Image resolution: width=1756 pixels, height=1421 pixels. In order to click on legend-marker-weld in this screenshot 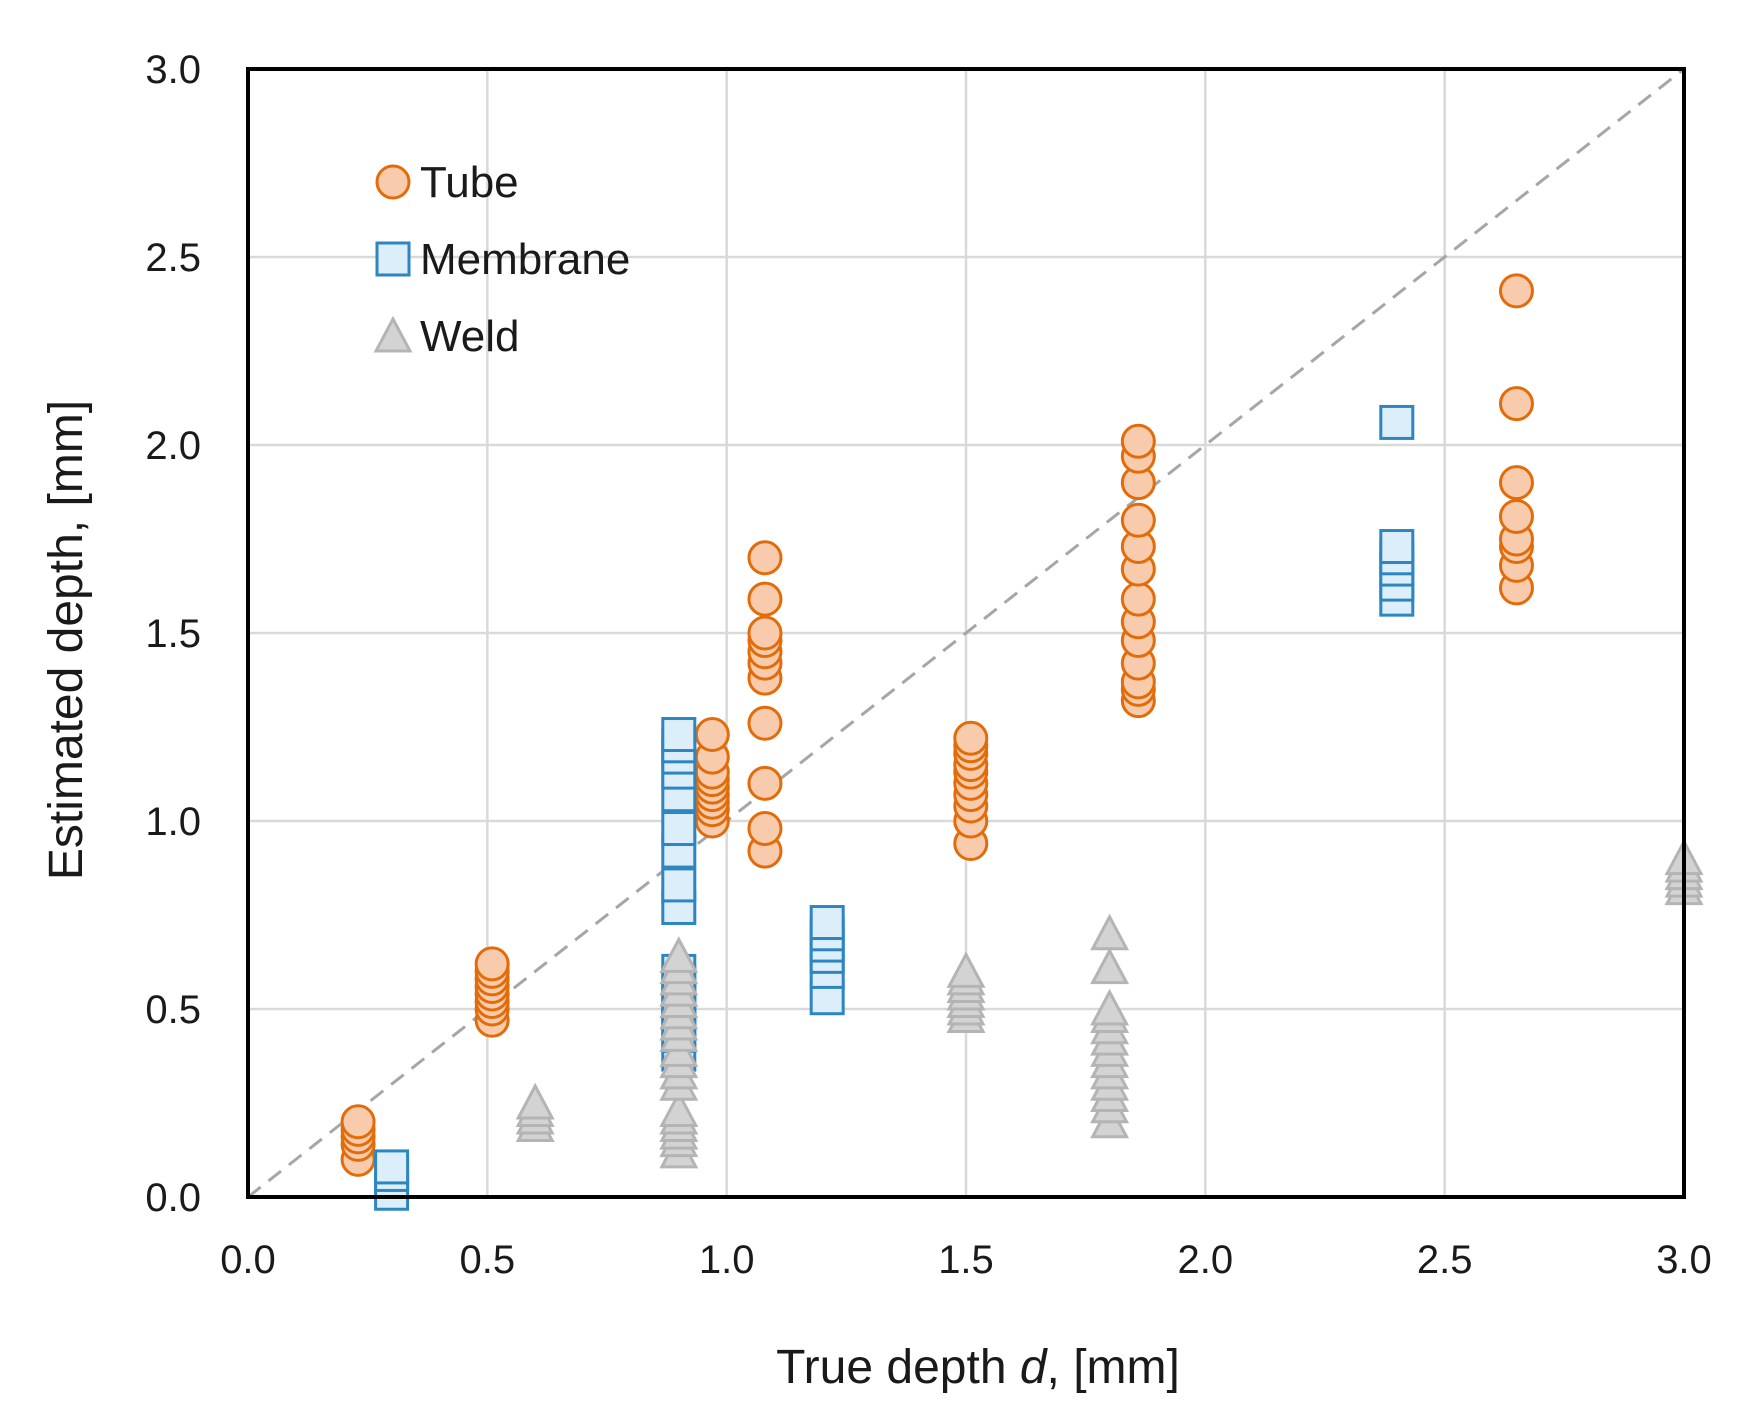, I will do `click(393, 334)`.